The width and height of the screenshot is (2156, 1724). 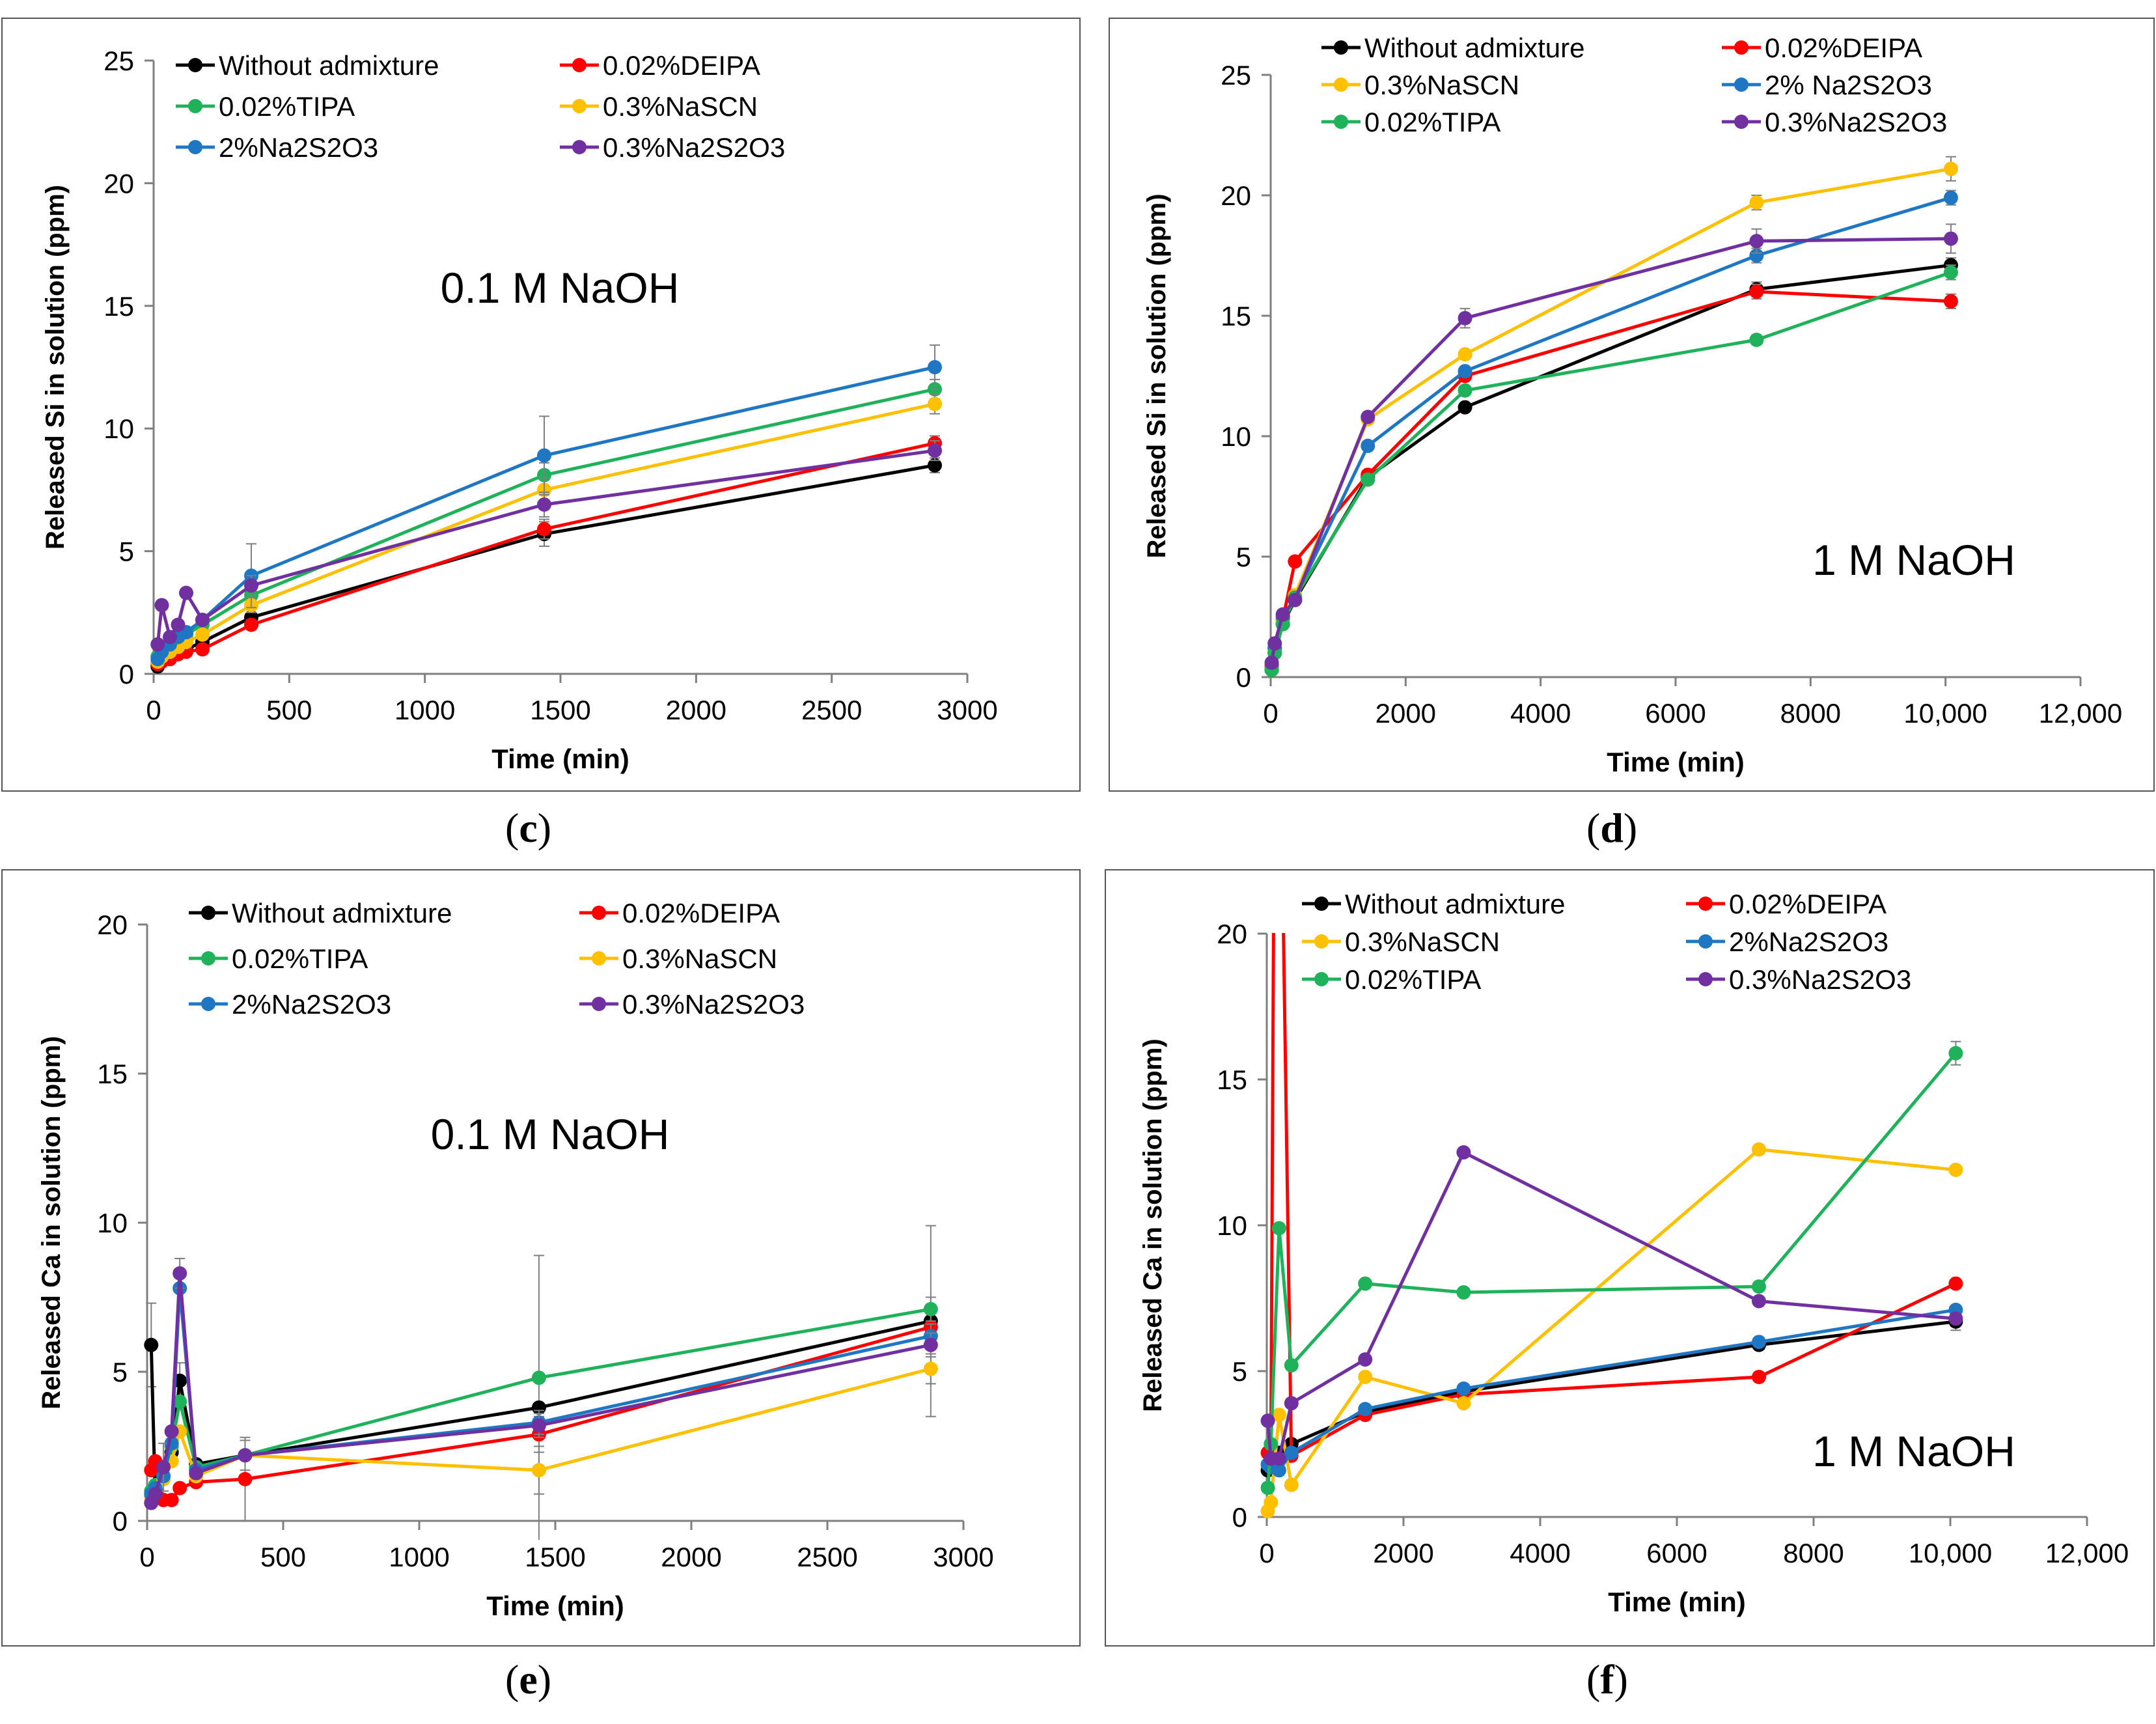 I want to click on legend-label: 2% Na2S2O3, so click(x=1848, y=85).